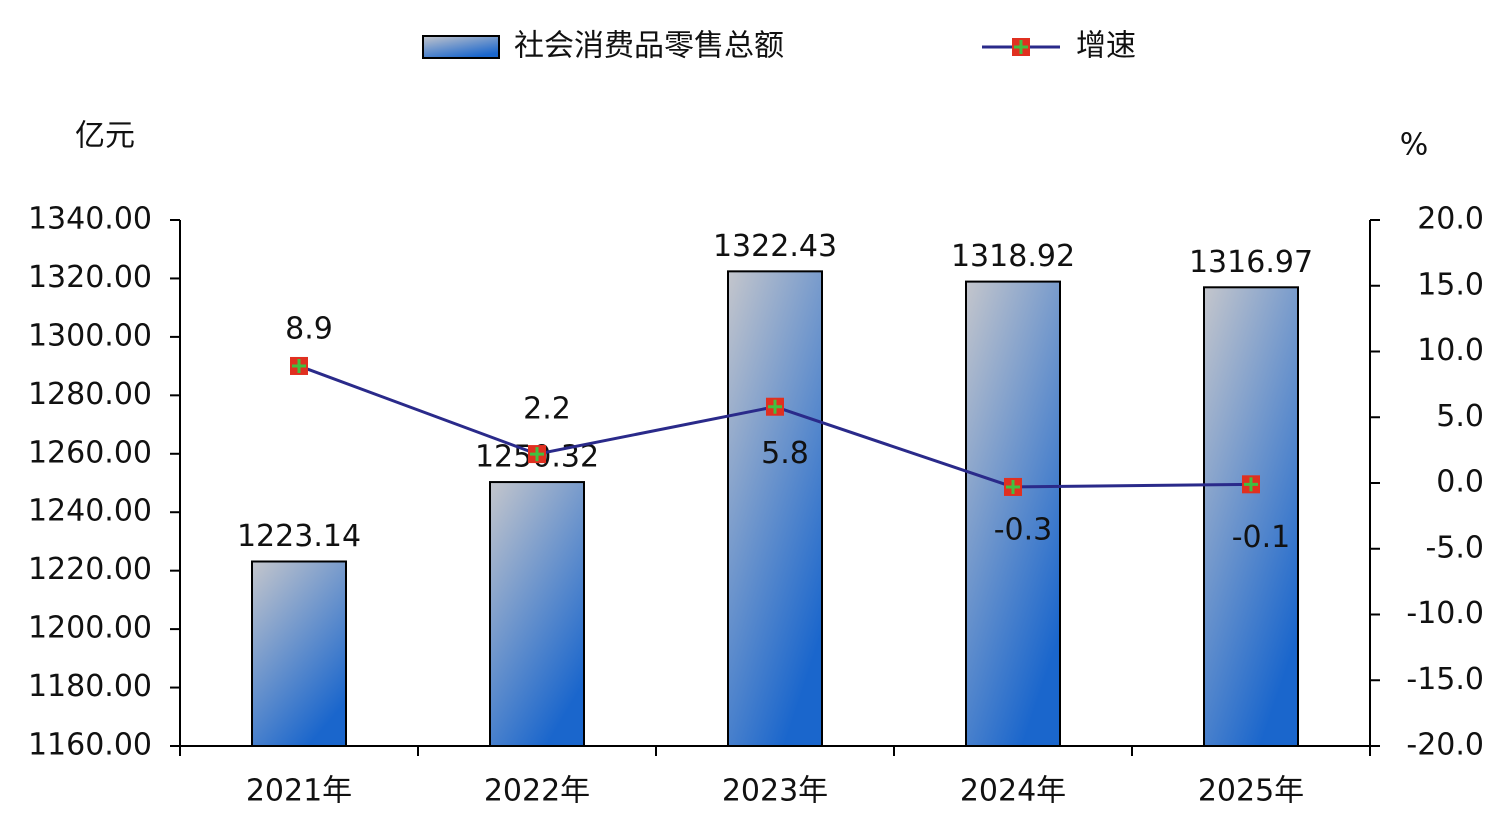 The image size is (1497, 818). What do you see at coordinates (1261, 537) in the screenshot?
I see `line-value-label: -0.1` at bounding box center [1261, 537].